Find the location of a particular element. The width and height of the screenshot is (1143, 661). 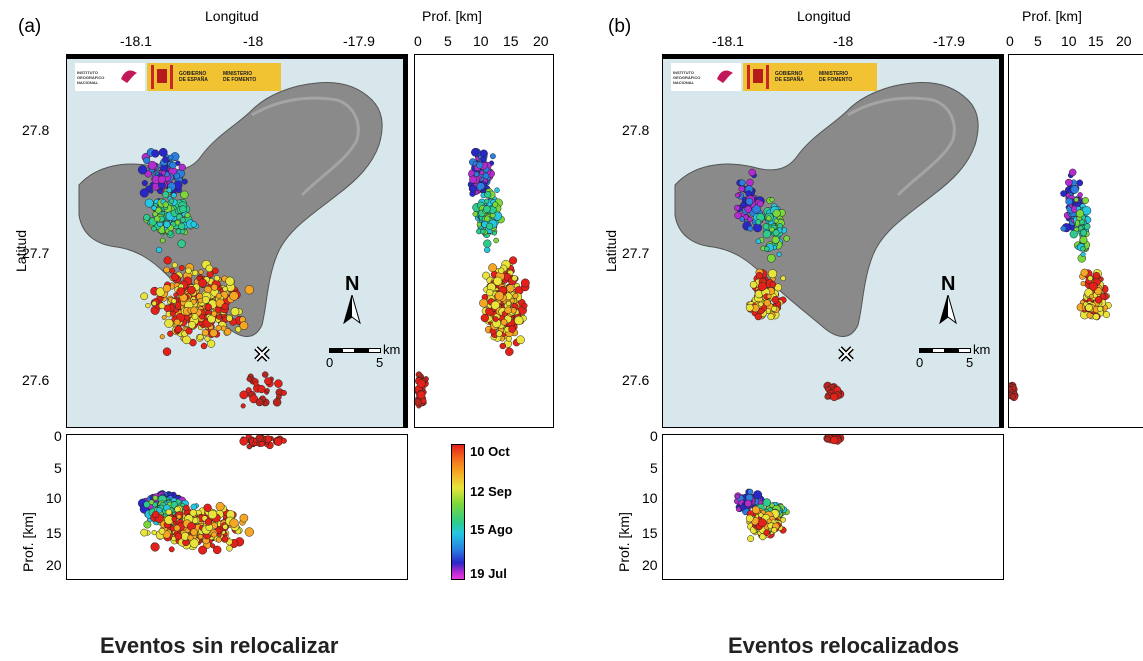

colorbar-label: 10 Oct is located at coordinates (490, 451).